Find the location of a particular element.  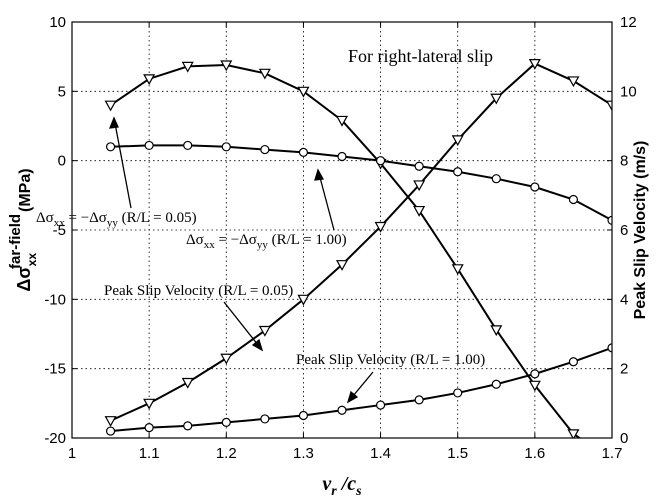

arrowhead-psv-r005 is located at coordinates (257, 345).